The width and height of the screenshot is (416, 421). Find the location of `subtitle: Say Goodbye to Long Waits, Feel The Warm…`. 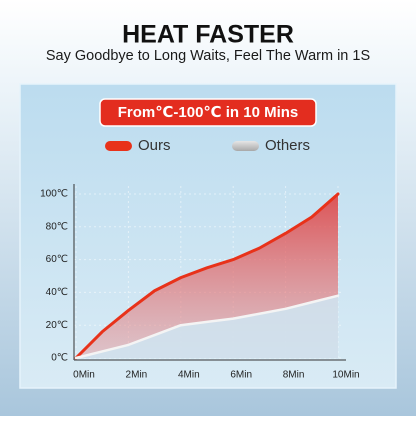

subtitle: Say Goodbye to Long Waits, Feel The Warm… is located at coordinates (208, 56).